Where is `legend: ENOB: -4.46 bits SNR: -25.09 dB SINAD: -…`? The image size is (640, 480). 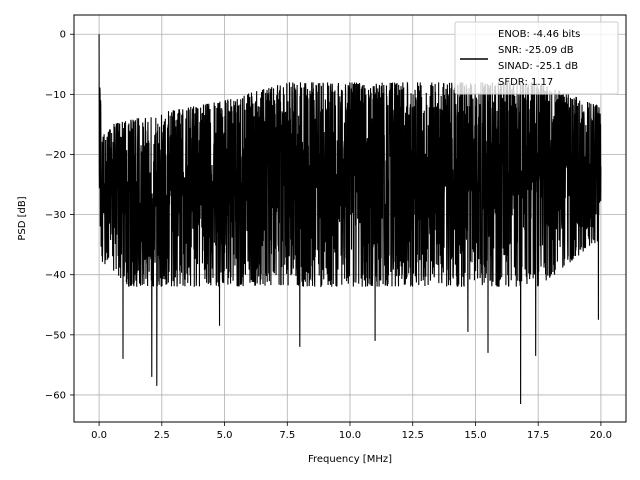 legend: ENOB: -4.46 bits SNR: -25.09 dB SINAD: -… is located at coordinates (536, 58).